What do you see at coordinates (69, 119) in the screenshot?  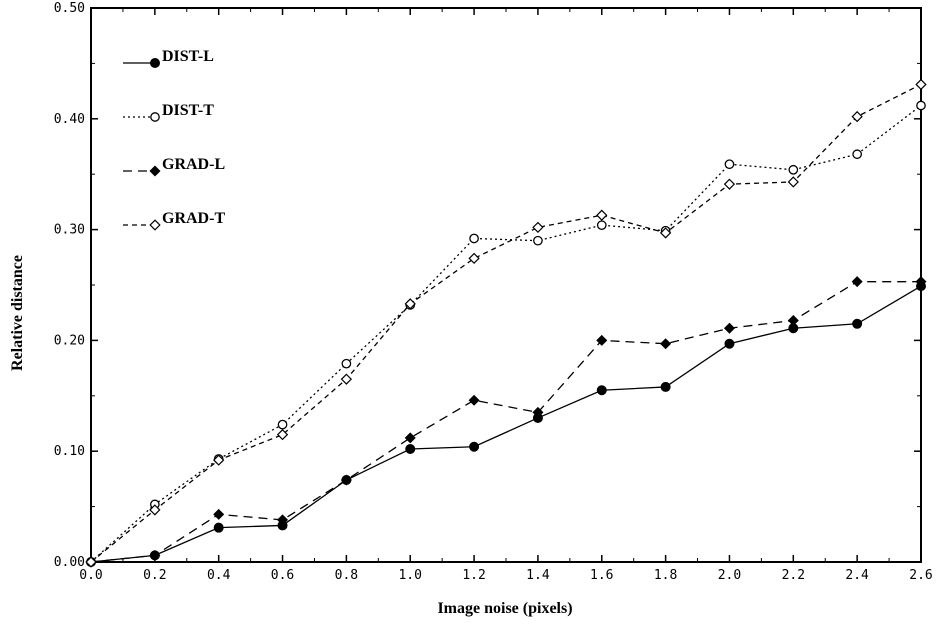 I see `y-tick-label: 0.40` at bounding box center [69, 119].